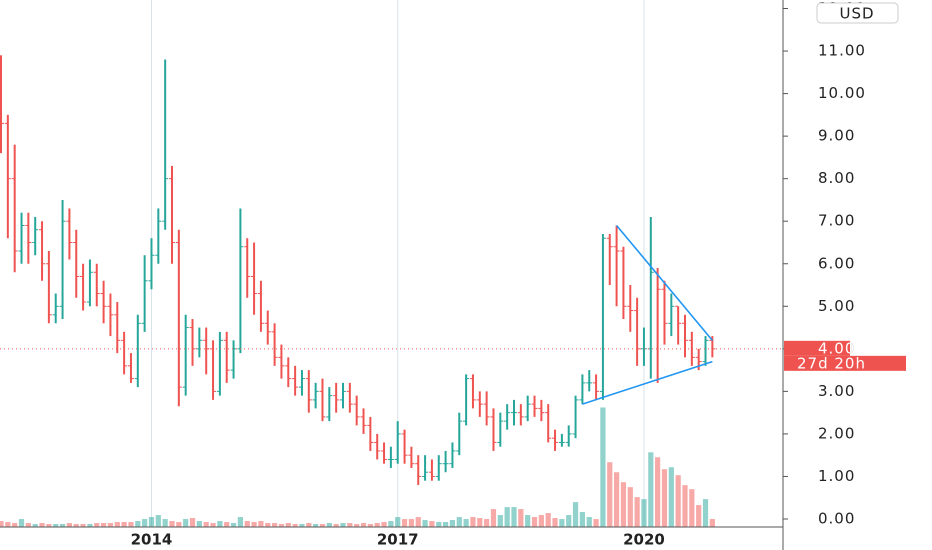 The height and width of the screenshot is (550, 932). I want to click on y-tick-label: 11.00, so click(842, 51).